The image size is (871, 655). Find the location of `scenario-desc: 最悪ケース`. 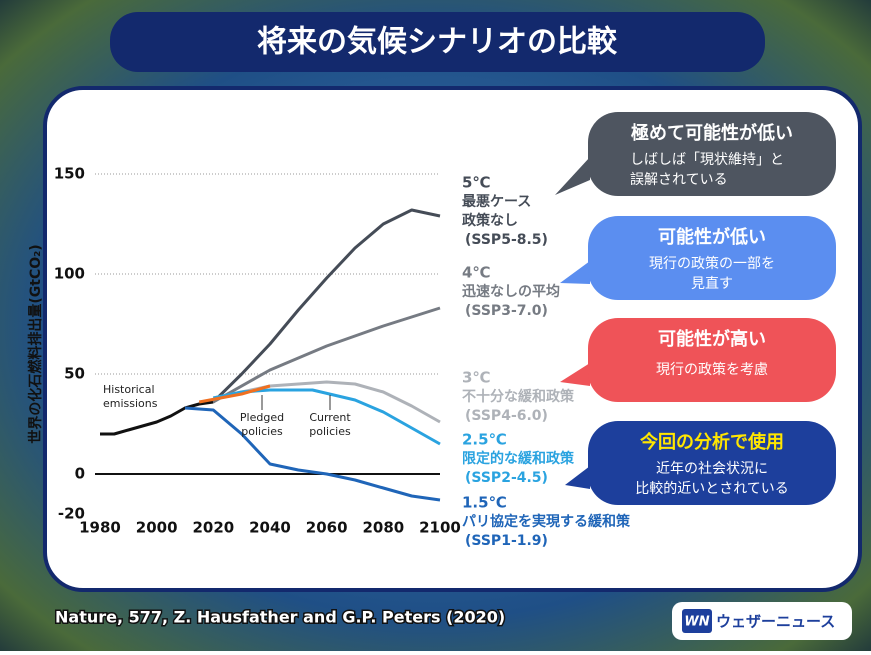

scenario-desc: 最悪ケース is located at coordinates (496, 201).